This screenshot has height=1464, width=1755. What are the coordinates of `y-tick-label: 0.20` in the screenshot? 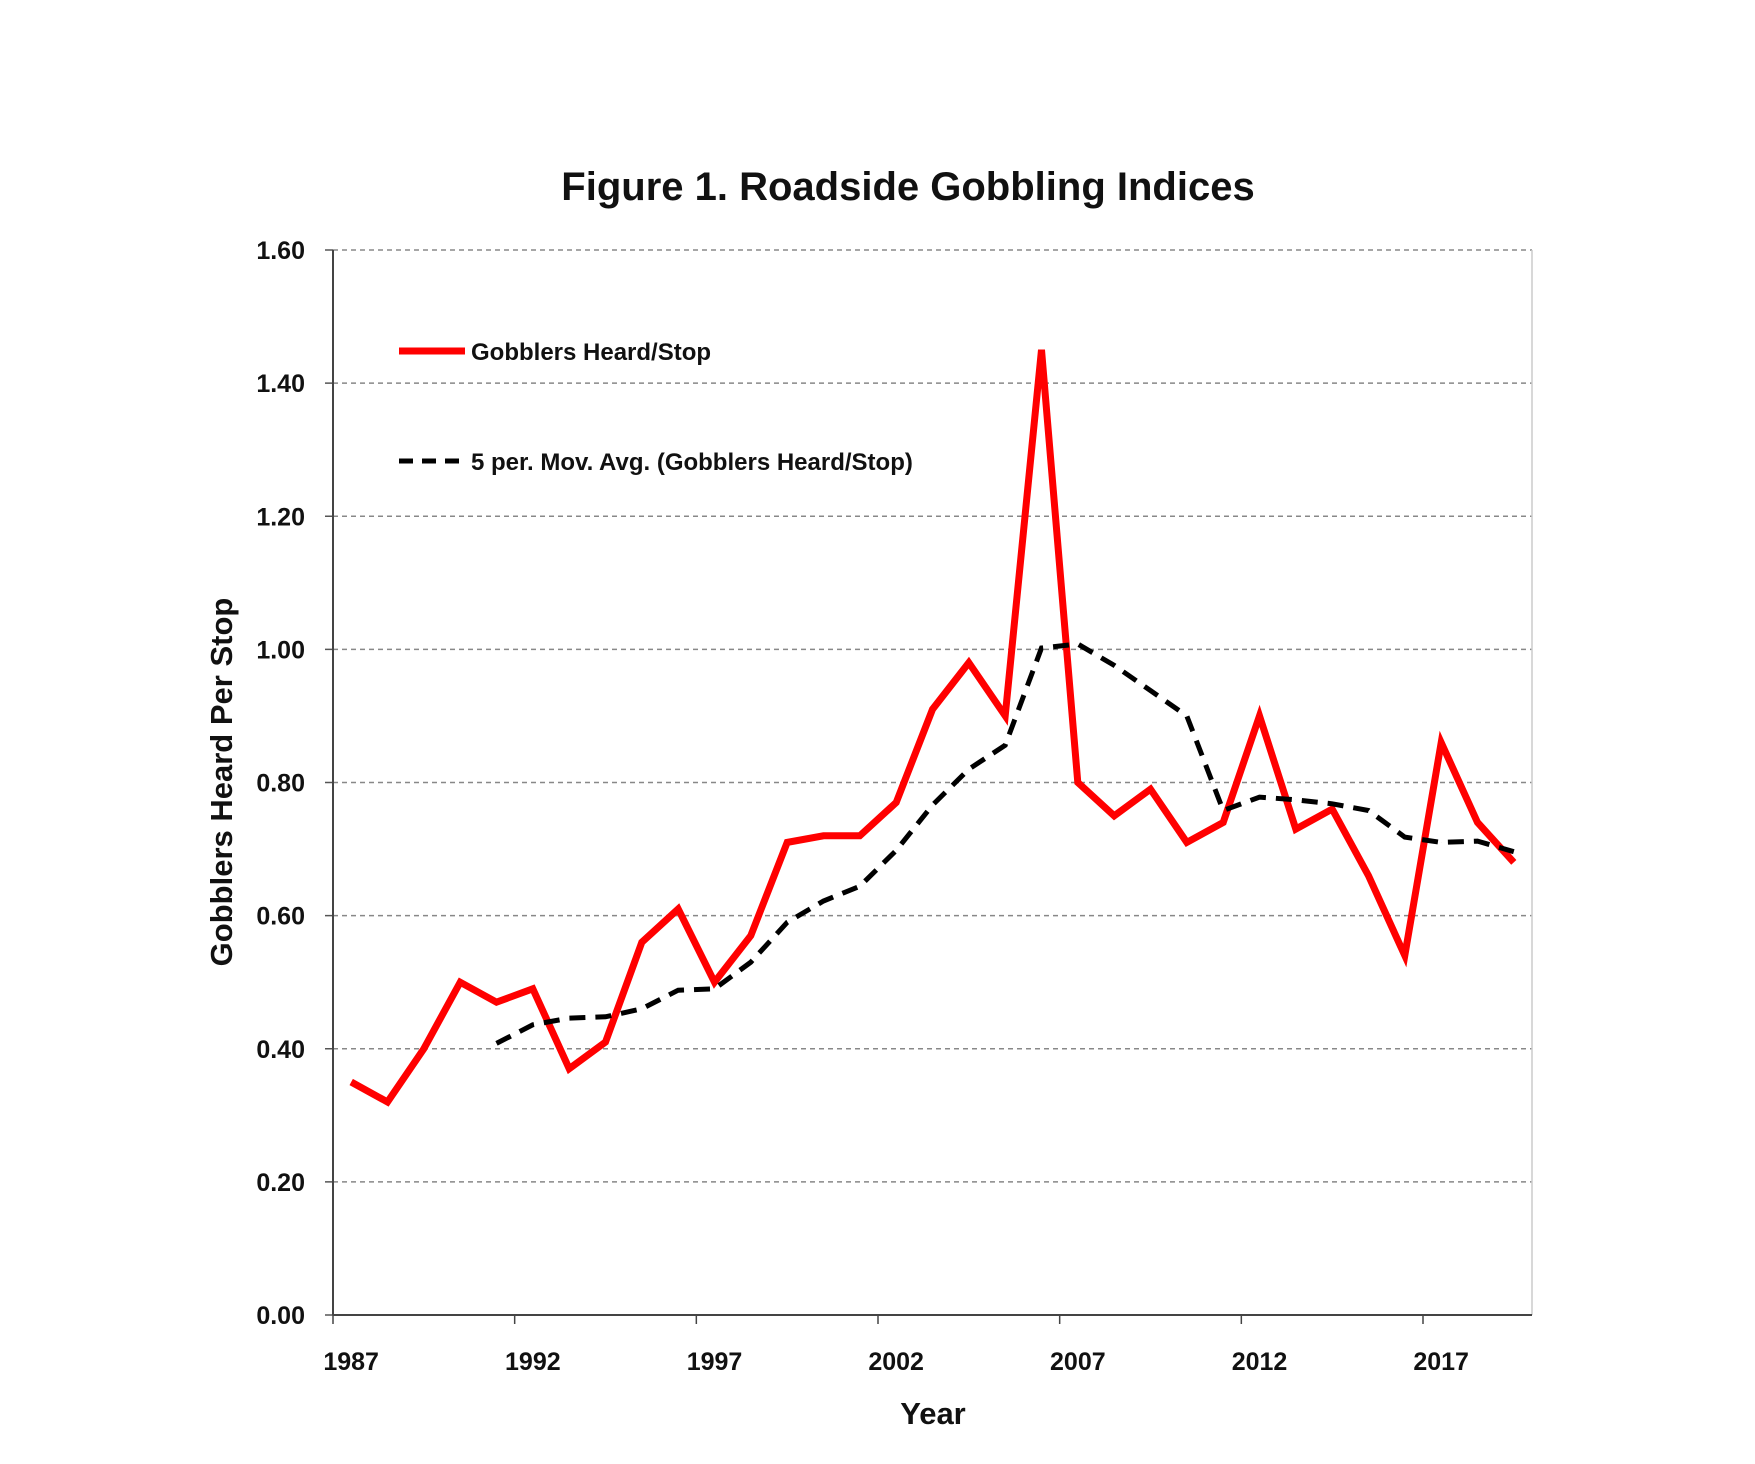 It's located at (280, 1183).